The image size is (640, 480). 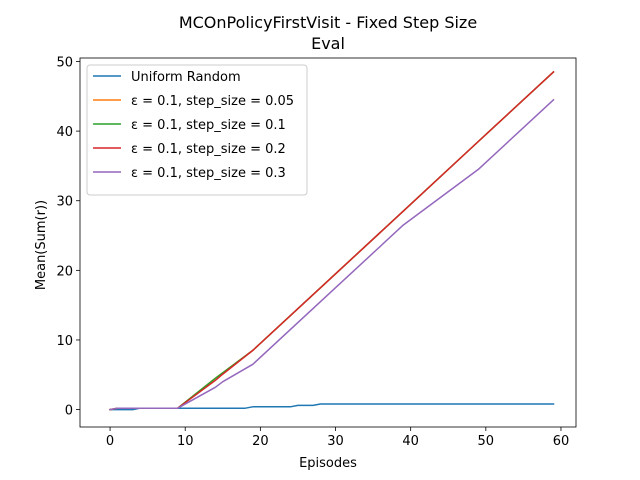 I want to click on y-tick-label: 50, so click(x=64, y=62).